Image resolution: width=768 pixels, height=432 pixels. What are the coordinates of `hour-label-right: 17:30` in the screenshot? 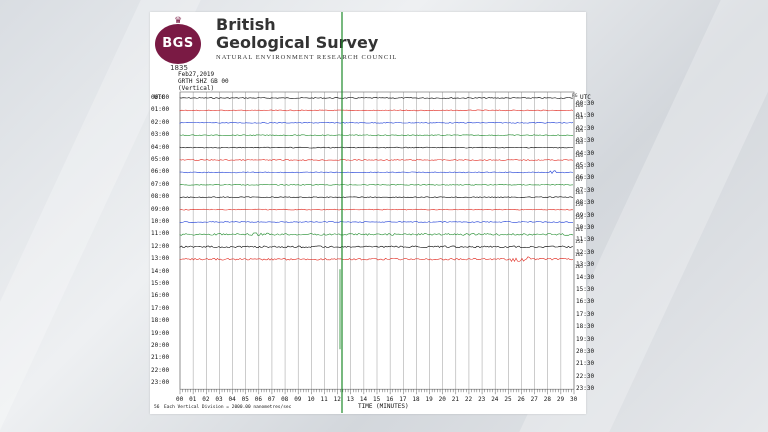 It's located at (585, 314).